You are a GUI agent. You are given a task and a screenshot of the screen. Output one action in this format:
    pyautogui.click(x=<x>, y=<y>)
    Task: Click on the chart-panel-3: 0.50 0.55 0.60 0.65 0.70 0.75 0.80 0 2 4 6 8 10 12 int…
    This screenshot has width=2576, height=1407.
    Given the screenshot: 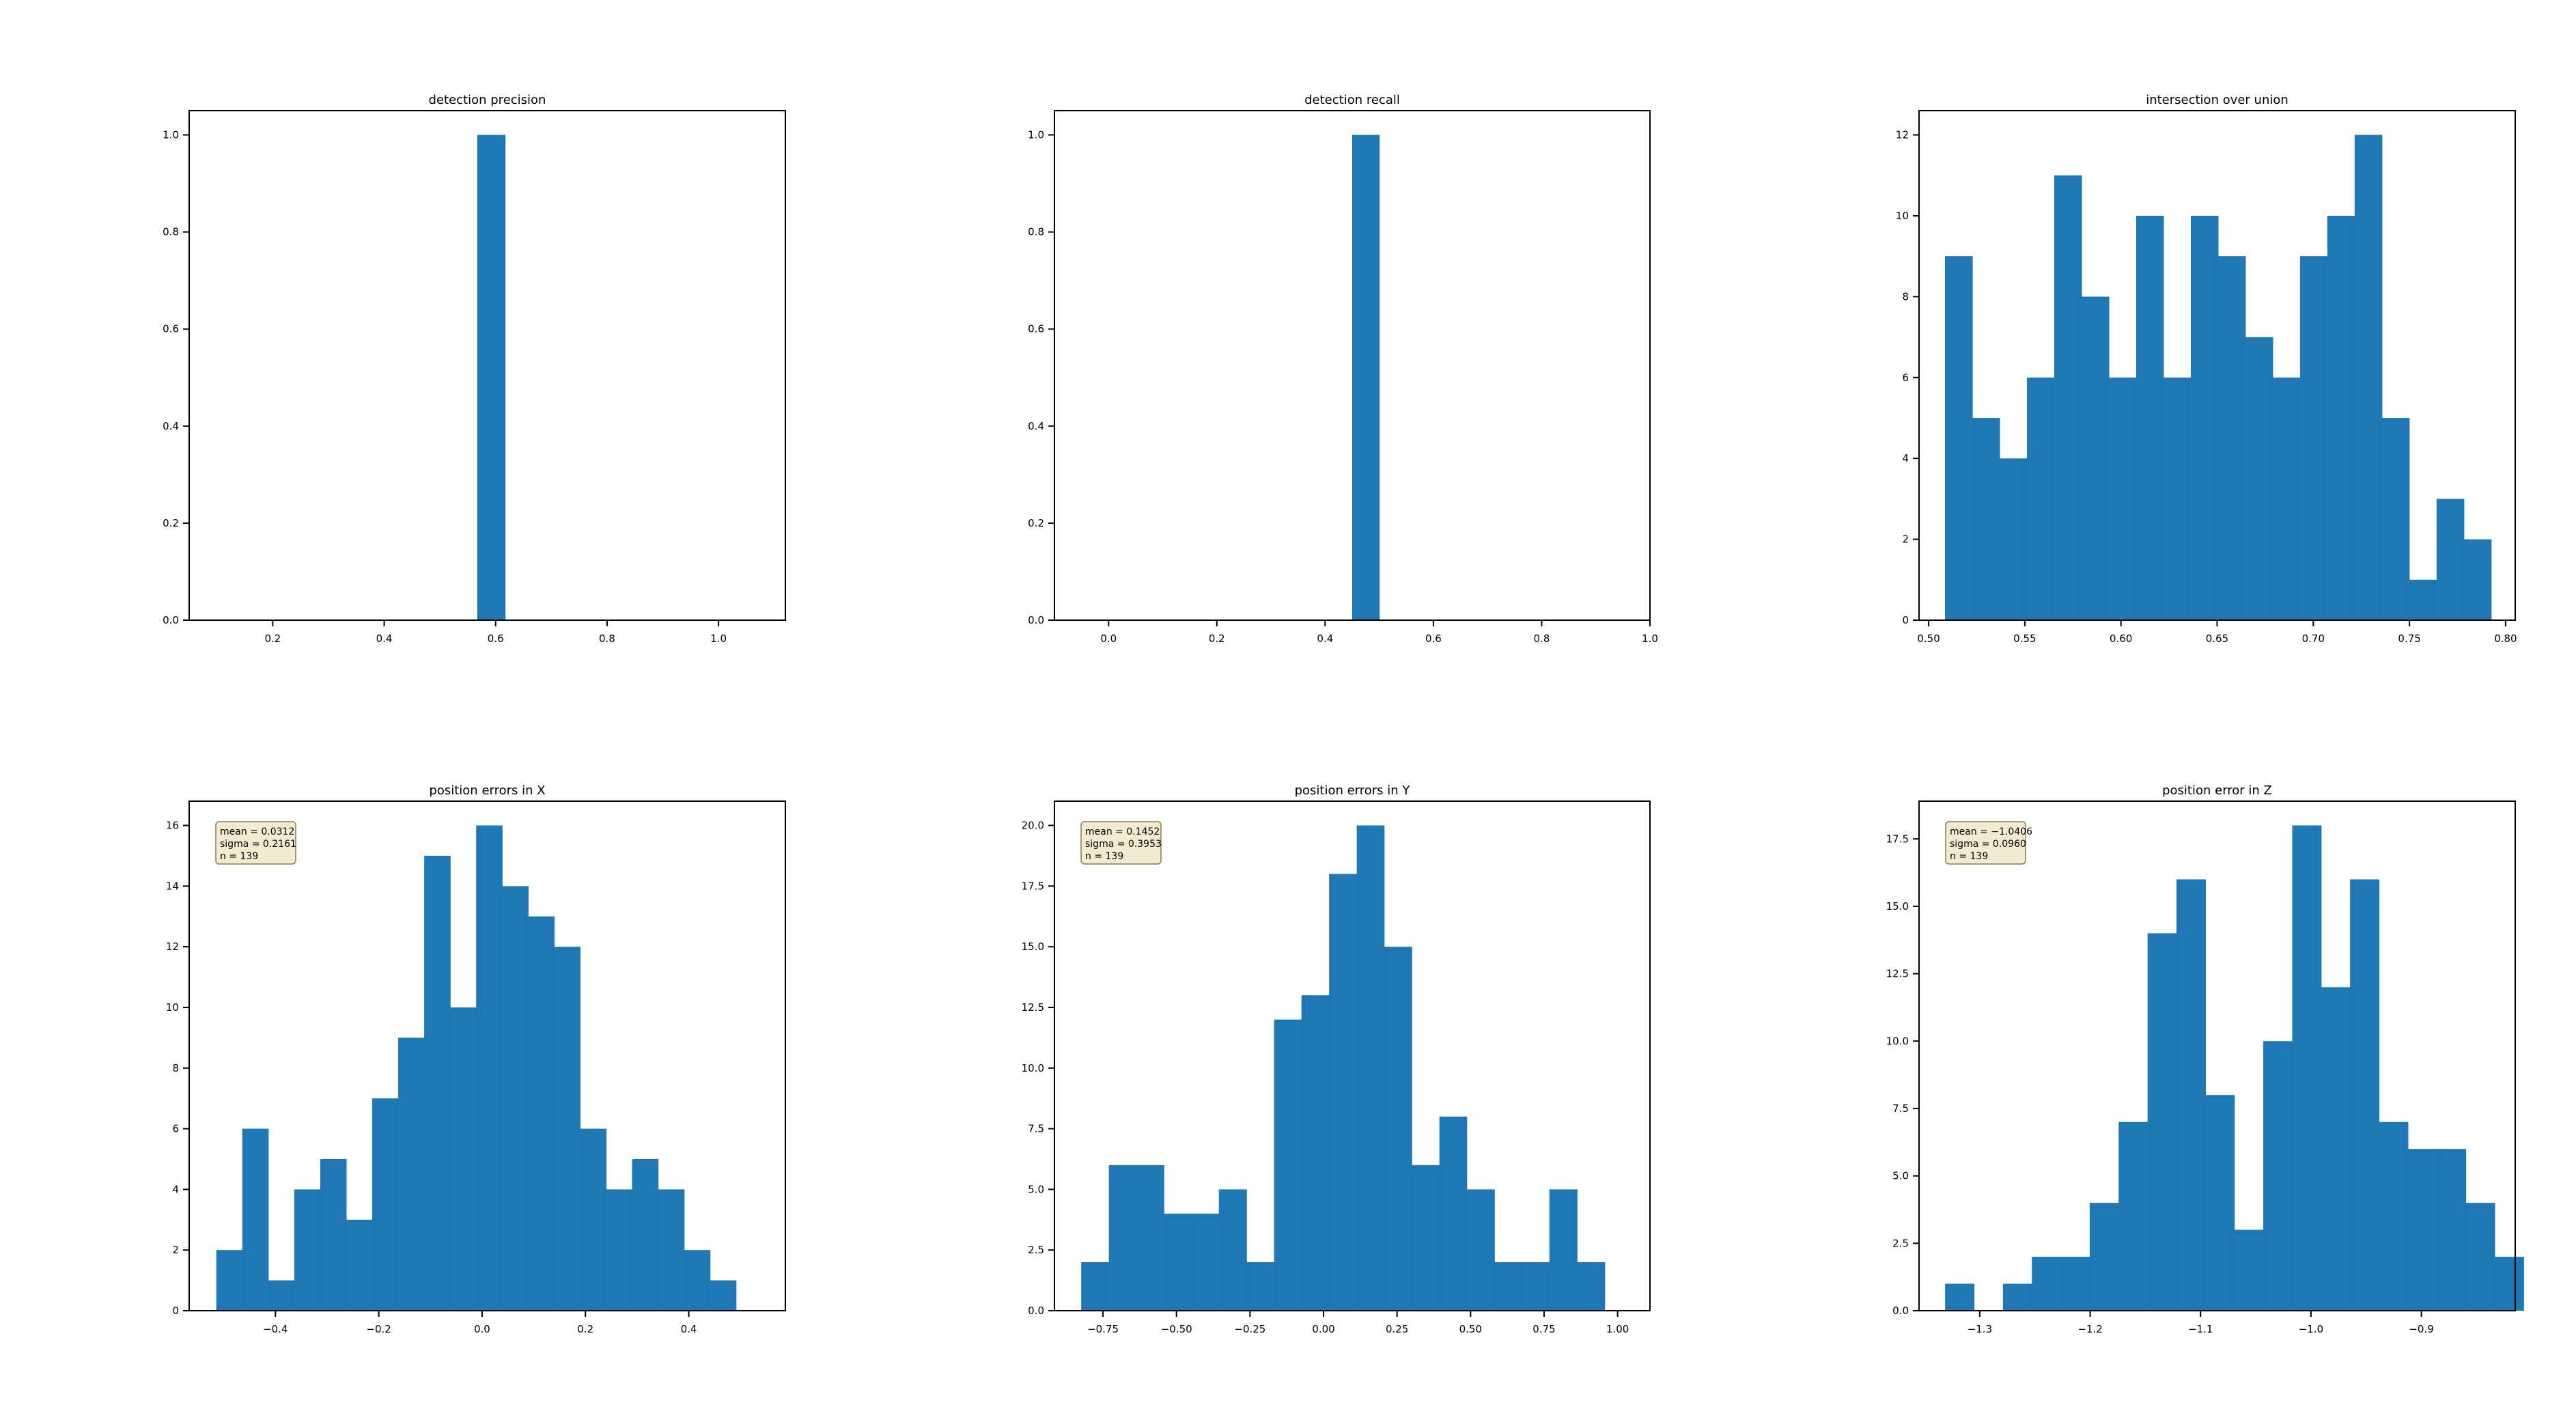 What is the action you would take?
    pyautogui.click(x=2206, y=369)
    